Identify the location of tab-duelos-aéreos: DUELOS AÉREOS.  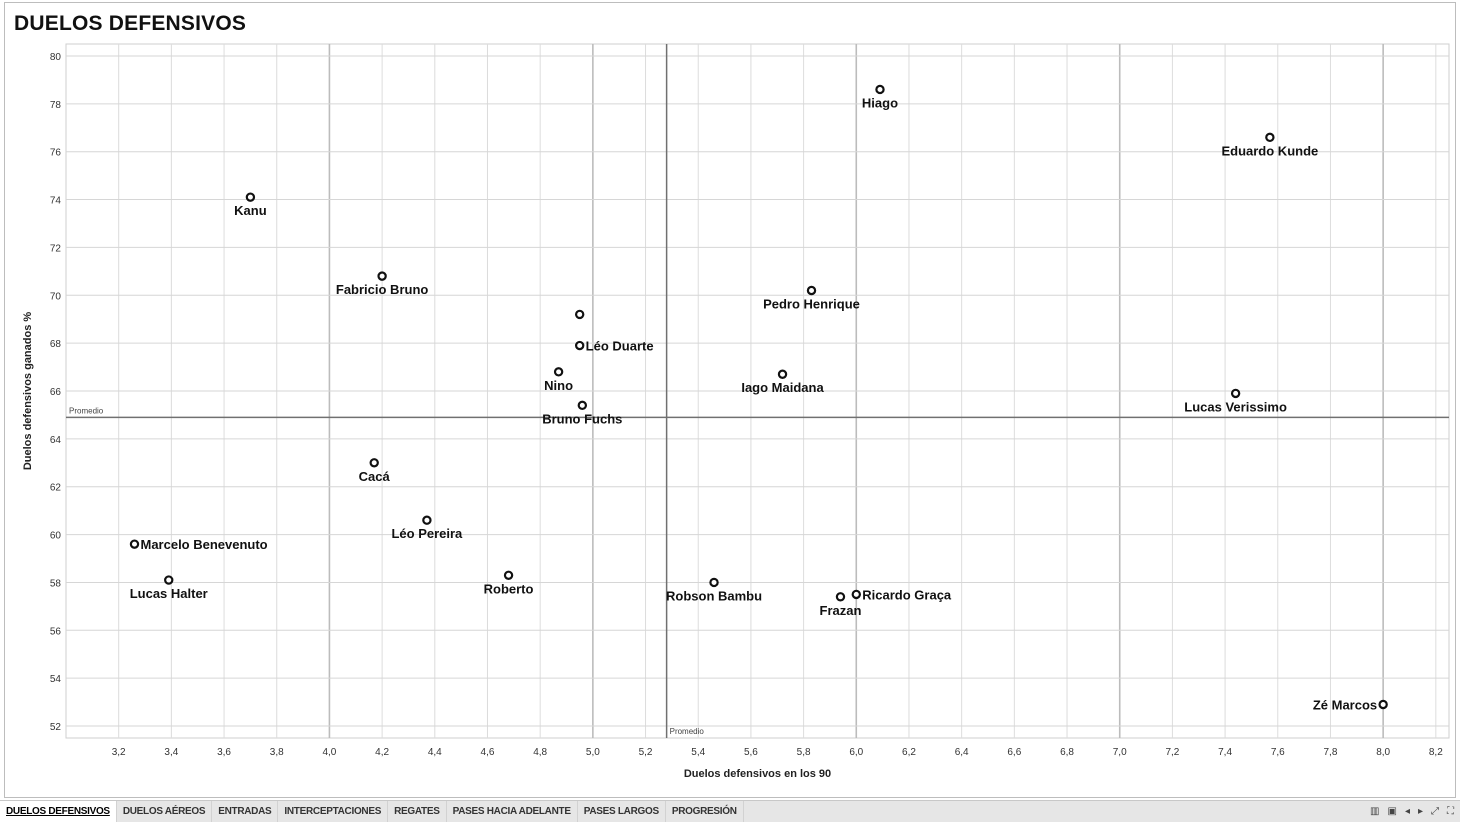
(165, 811).